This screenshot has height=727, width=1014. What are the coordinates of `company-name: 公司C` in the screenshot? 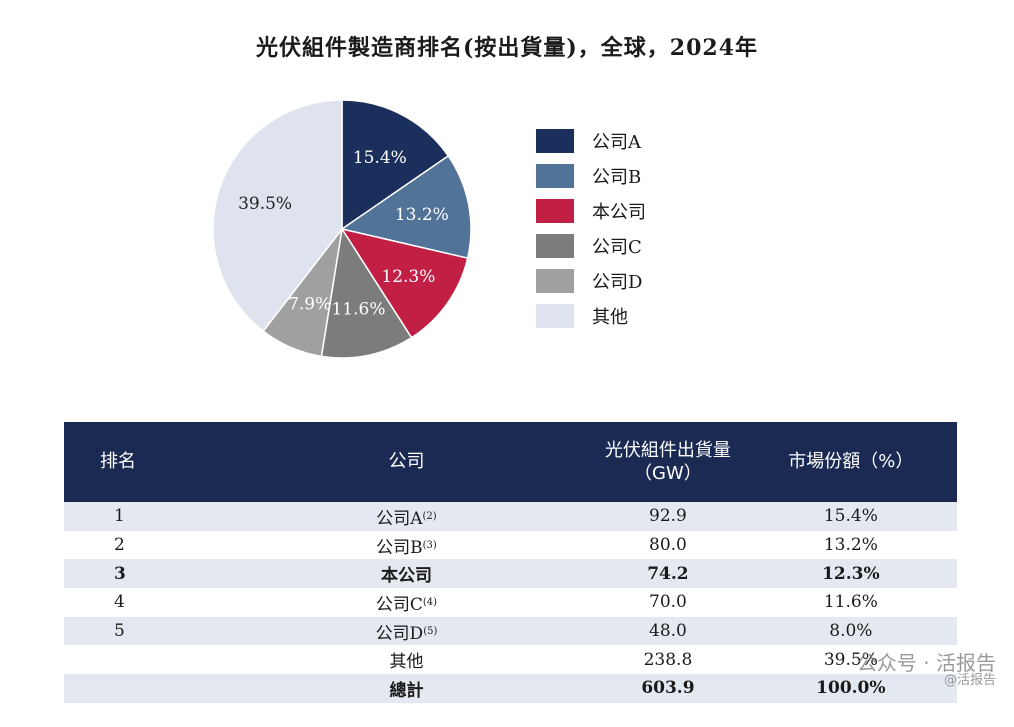 It's located at (399, 604).